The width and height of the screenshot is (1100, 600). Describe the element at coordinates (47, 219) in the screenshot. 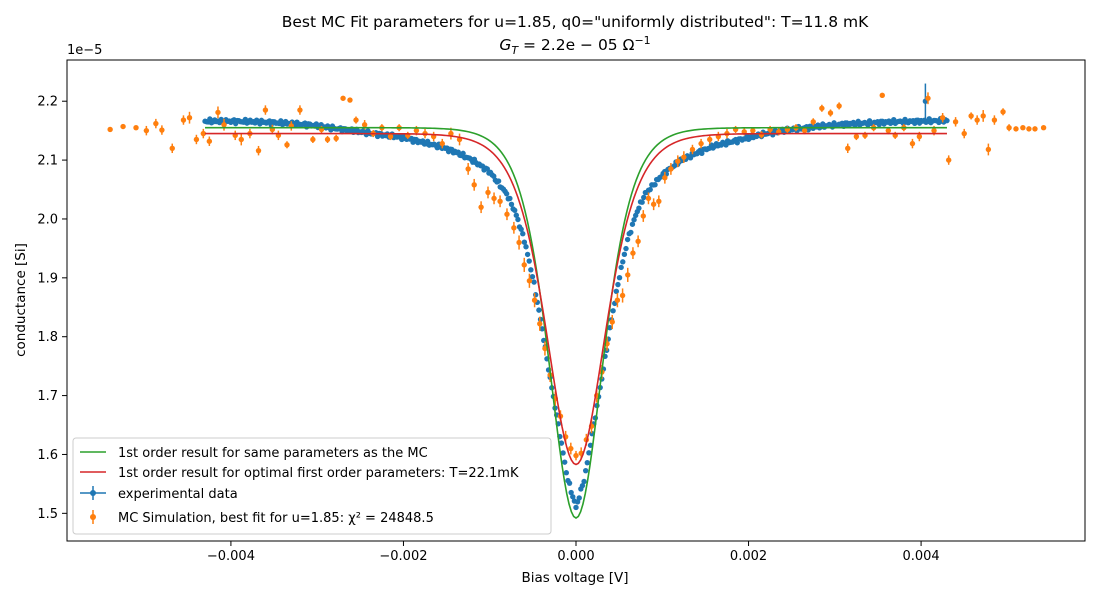

I see `y-tick-label: 2.0` at that location.